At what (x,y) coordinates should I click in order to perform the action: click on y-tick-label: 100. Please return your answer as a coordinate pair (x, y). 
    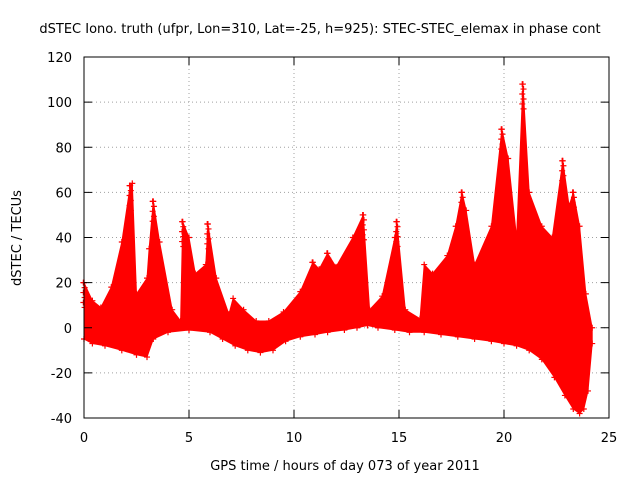
    Looking at the image, I should click on (59, 103).